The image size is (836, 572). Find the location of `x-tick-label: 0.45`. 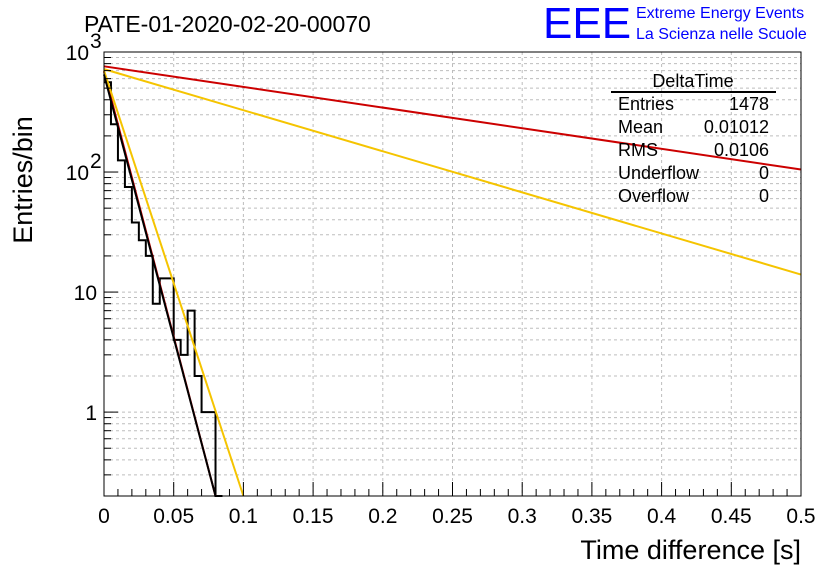

x-tick-label: 0.45 is located at coordinates (731, 516).